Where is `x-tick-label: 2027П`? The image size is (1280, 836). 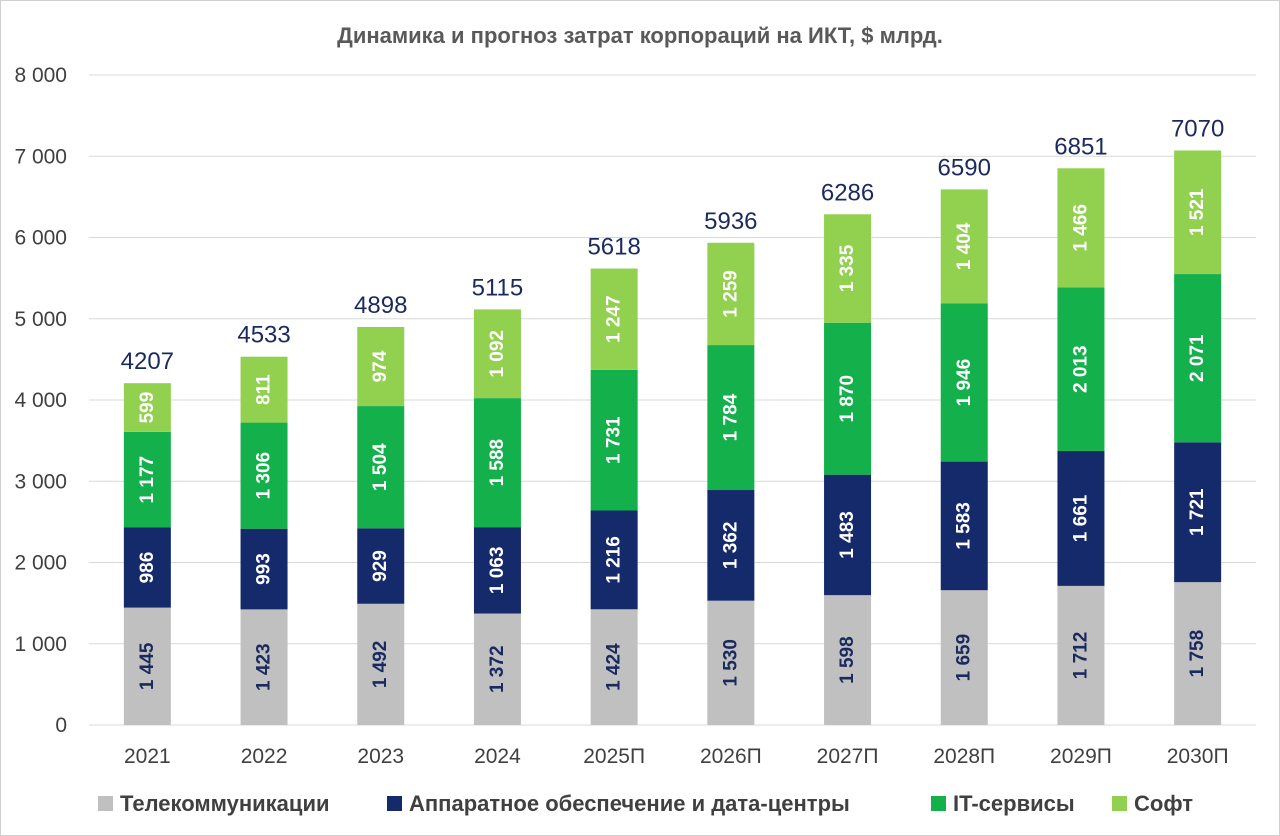 x-tick-label: 2027П is located at coordinates (848, 756).